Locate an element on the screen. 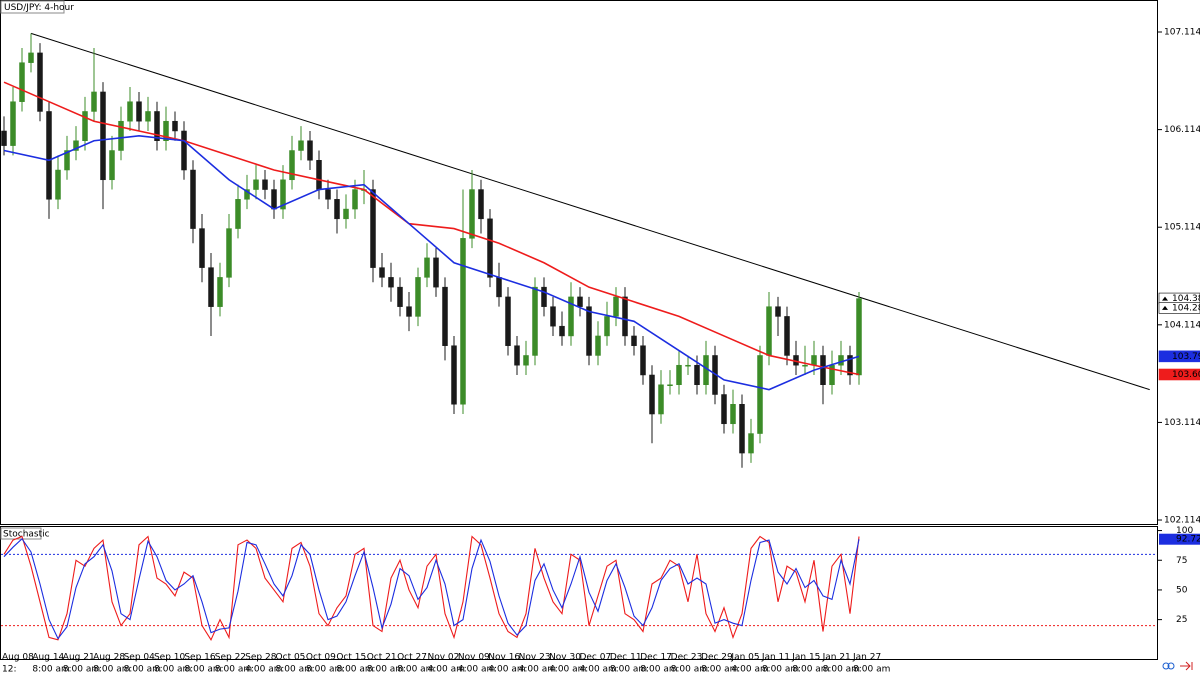  x-date-label: Aug 28 is located at coordinates (109, 658).